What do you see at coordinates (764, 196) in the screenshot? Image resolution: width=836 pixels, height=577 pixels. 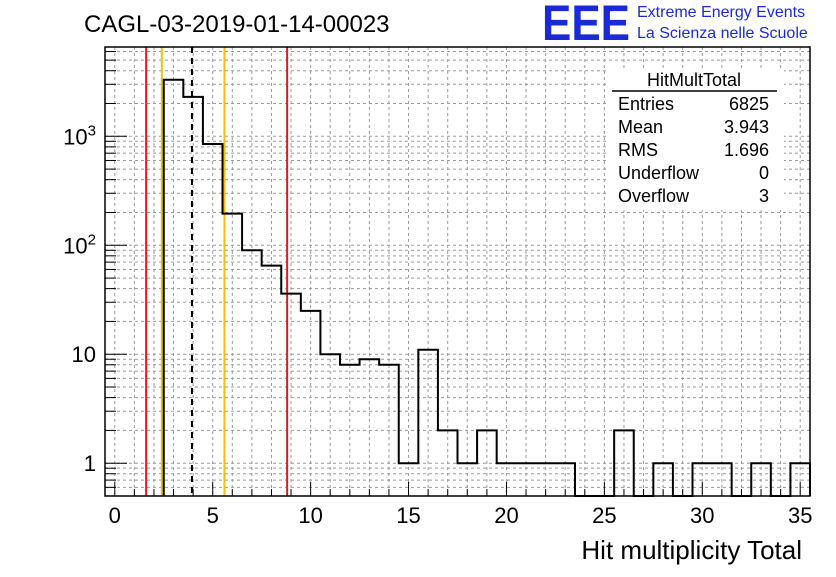 I see `stats-row-value: 3` at bounding box center [764, 196].